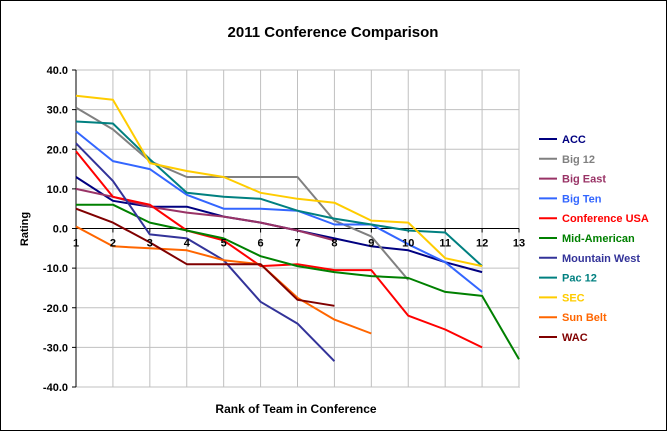  What do you see at coordinates (445, 244) in the screenshot?
I see `x-tick-label: 11` at bounding box center [445, 244].